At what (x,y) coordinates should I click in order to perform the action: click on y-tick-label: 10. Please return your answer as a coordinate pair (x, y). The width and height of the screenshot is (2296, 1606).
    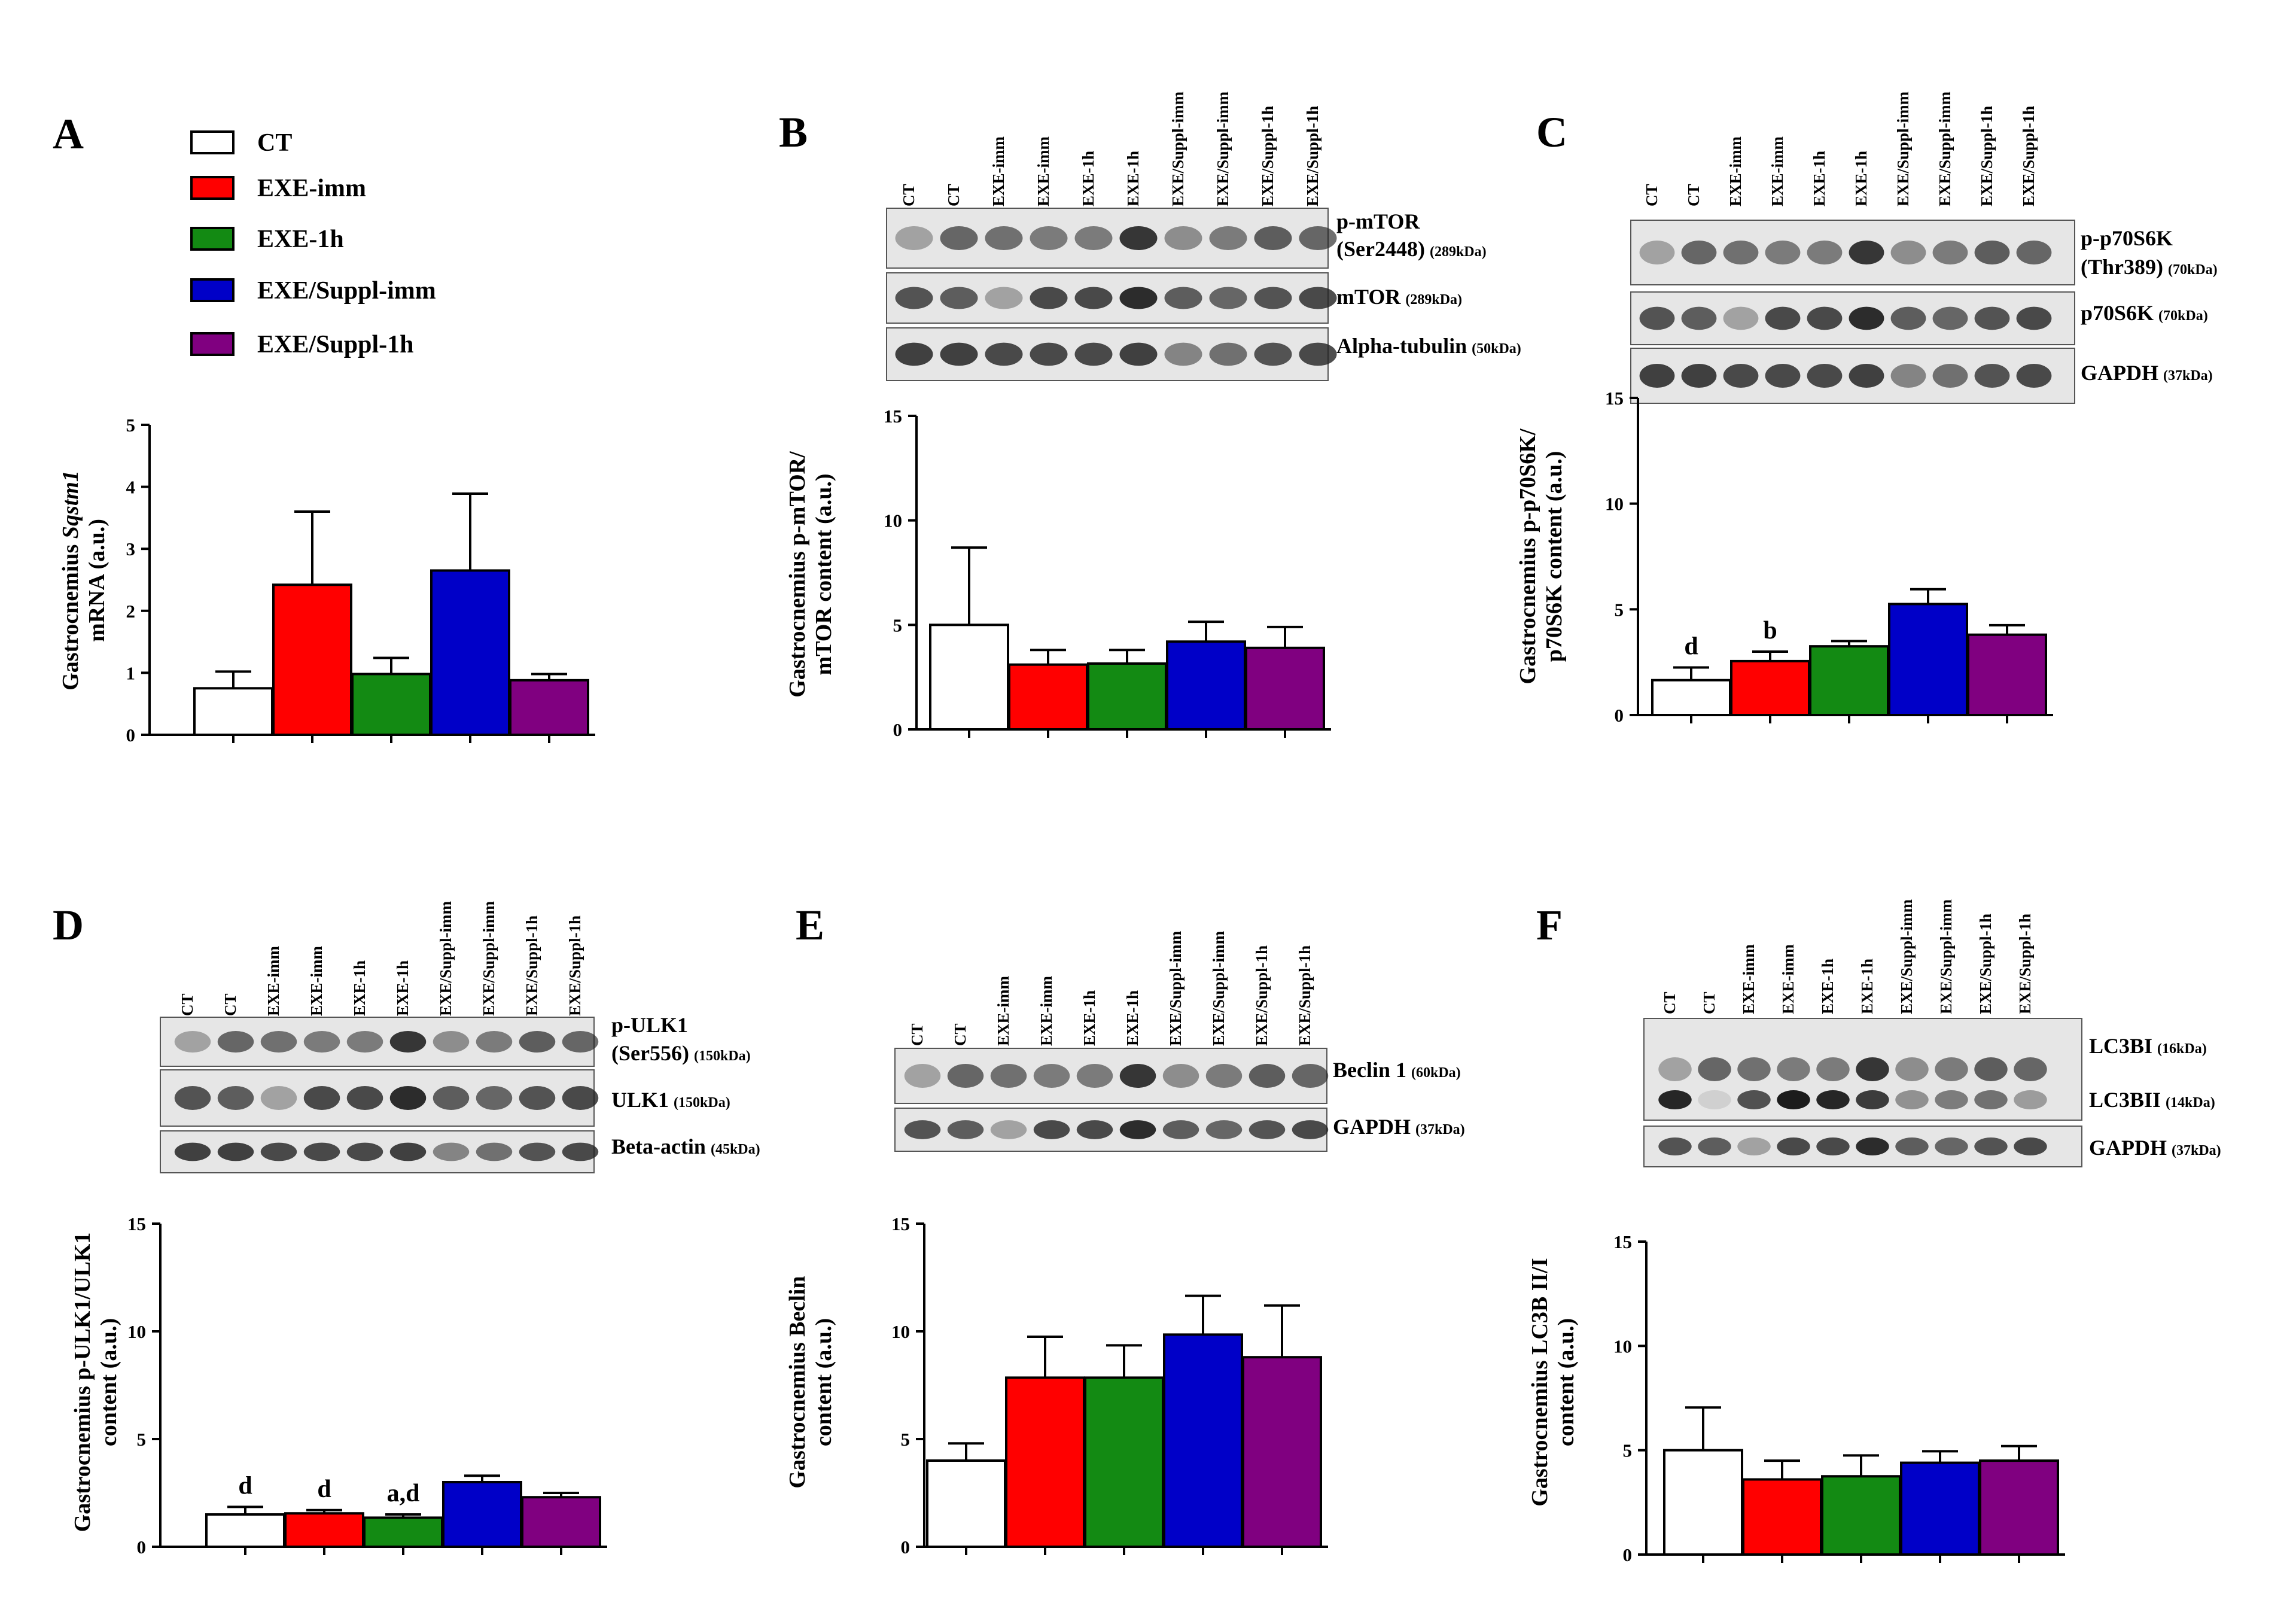
    Looking at the image, I should click on (136, 1331).